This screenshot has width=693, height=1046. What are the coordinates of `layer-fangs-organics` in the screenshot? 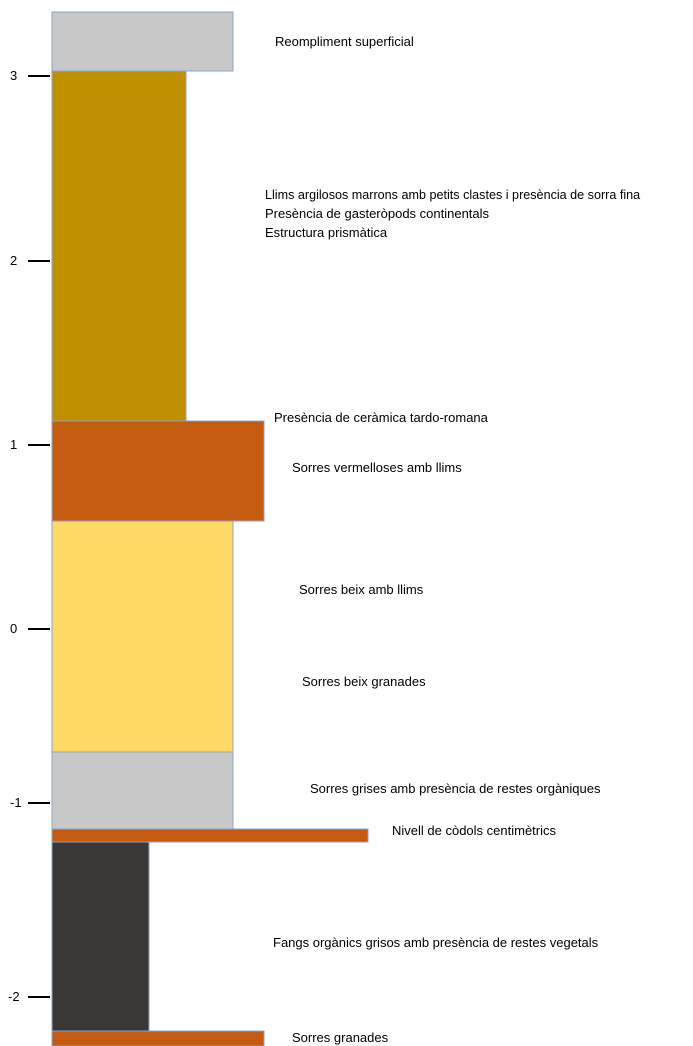 It's located at (100, 936).